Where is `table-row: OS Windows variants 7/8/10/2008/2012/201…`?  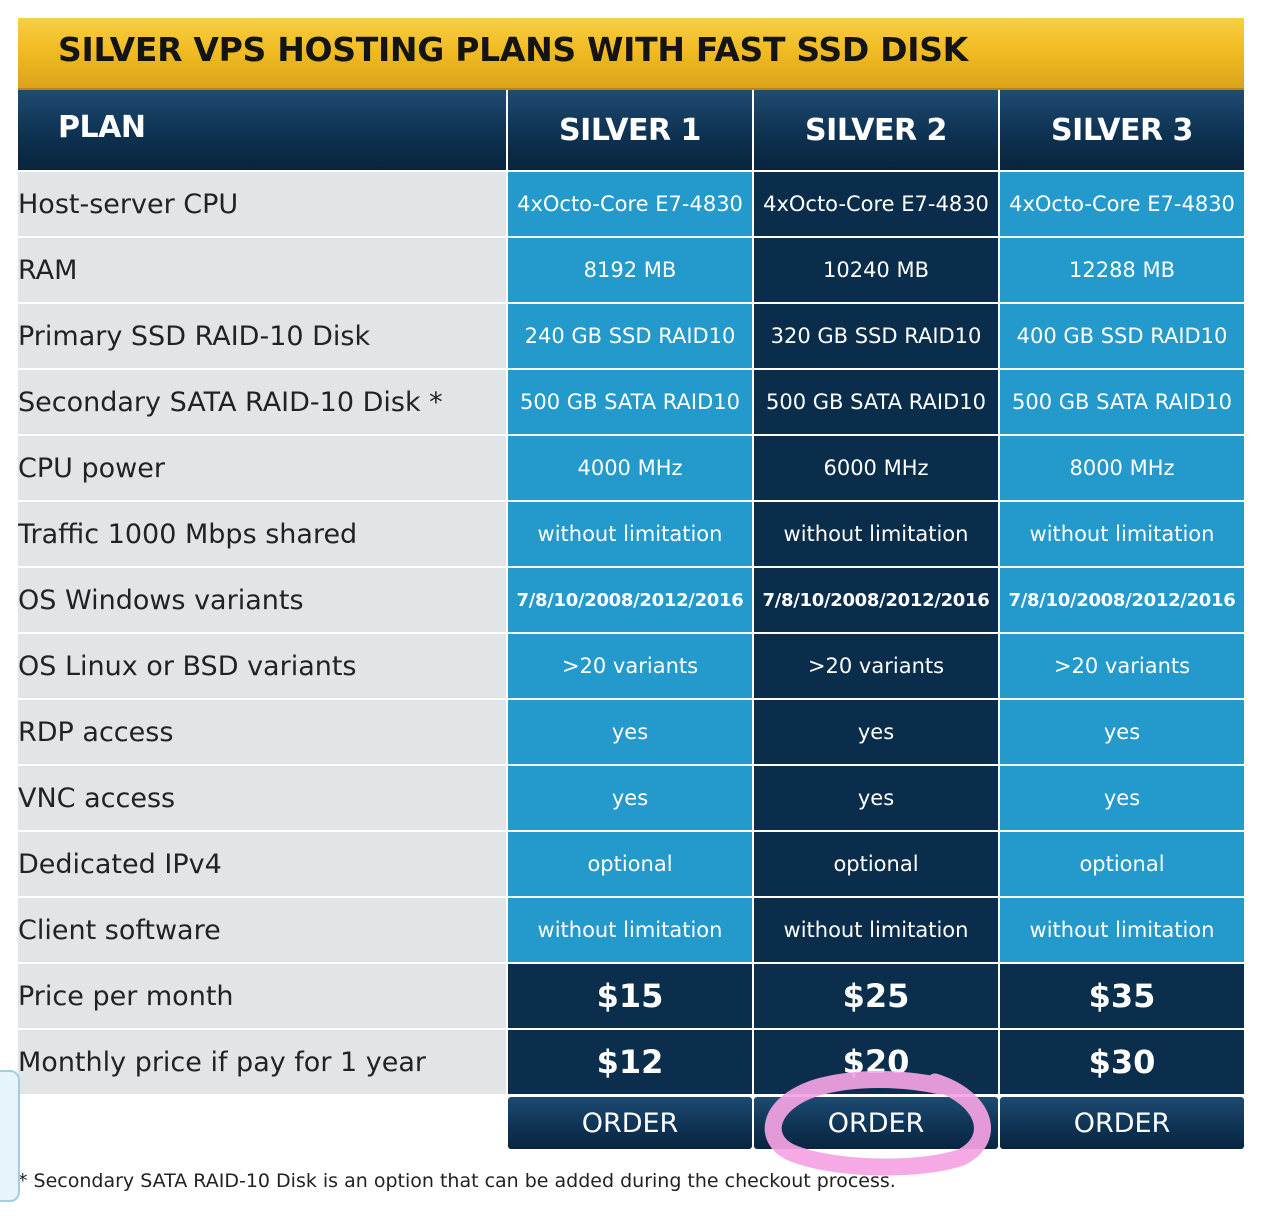
table-row: OS Windows variants 7/8/10/2008/2012/201… is located at coordinates (631, 600).